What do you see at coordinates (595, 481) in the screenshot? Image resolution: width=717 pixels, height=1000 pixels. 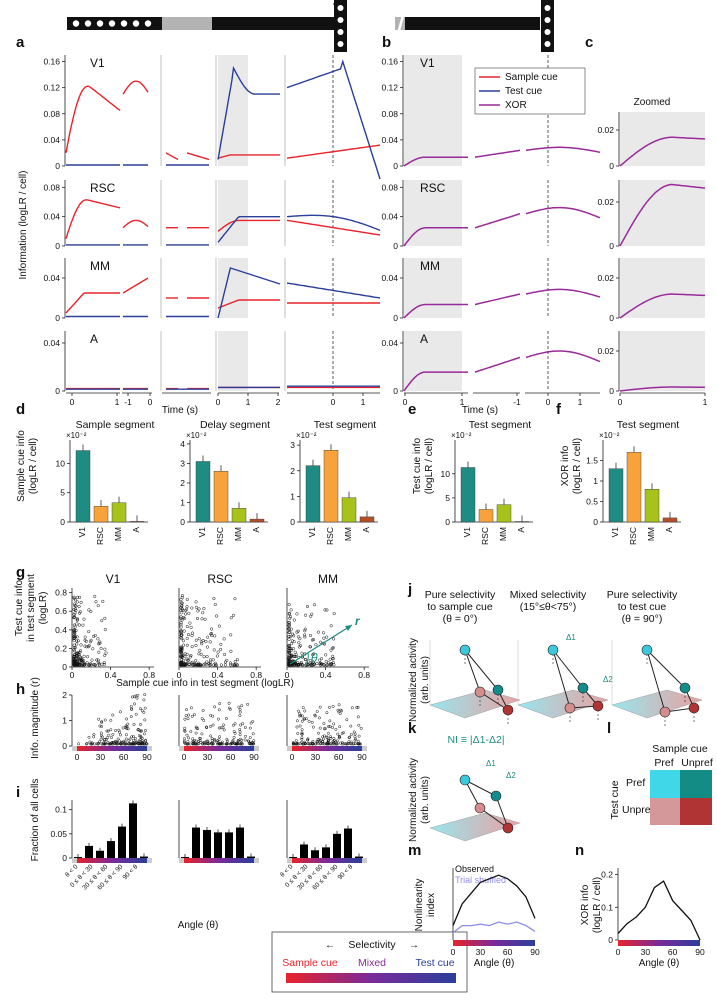 I see `f-ytick-label: 1` at bounding box center [595, 481].